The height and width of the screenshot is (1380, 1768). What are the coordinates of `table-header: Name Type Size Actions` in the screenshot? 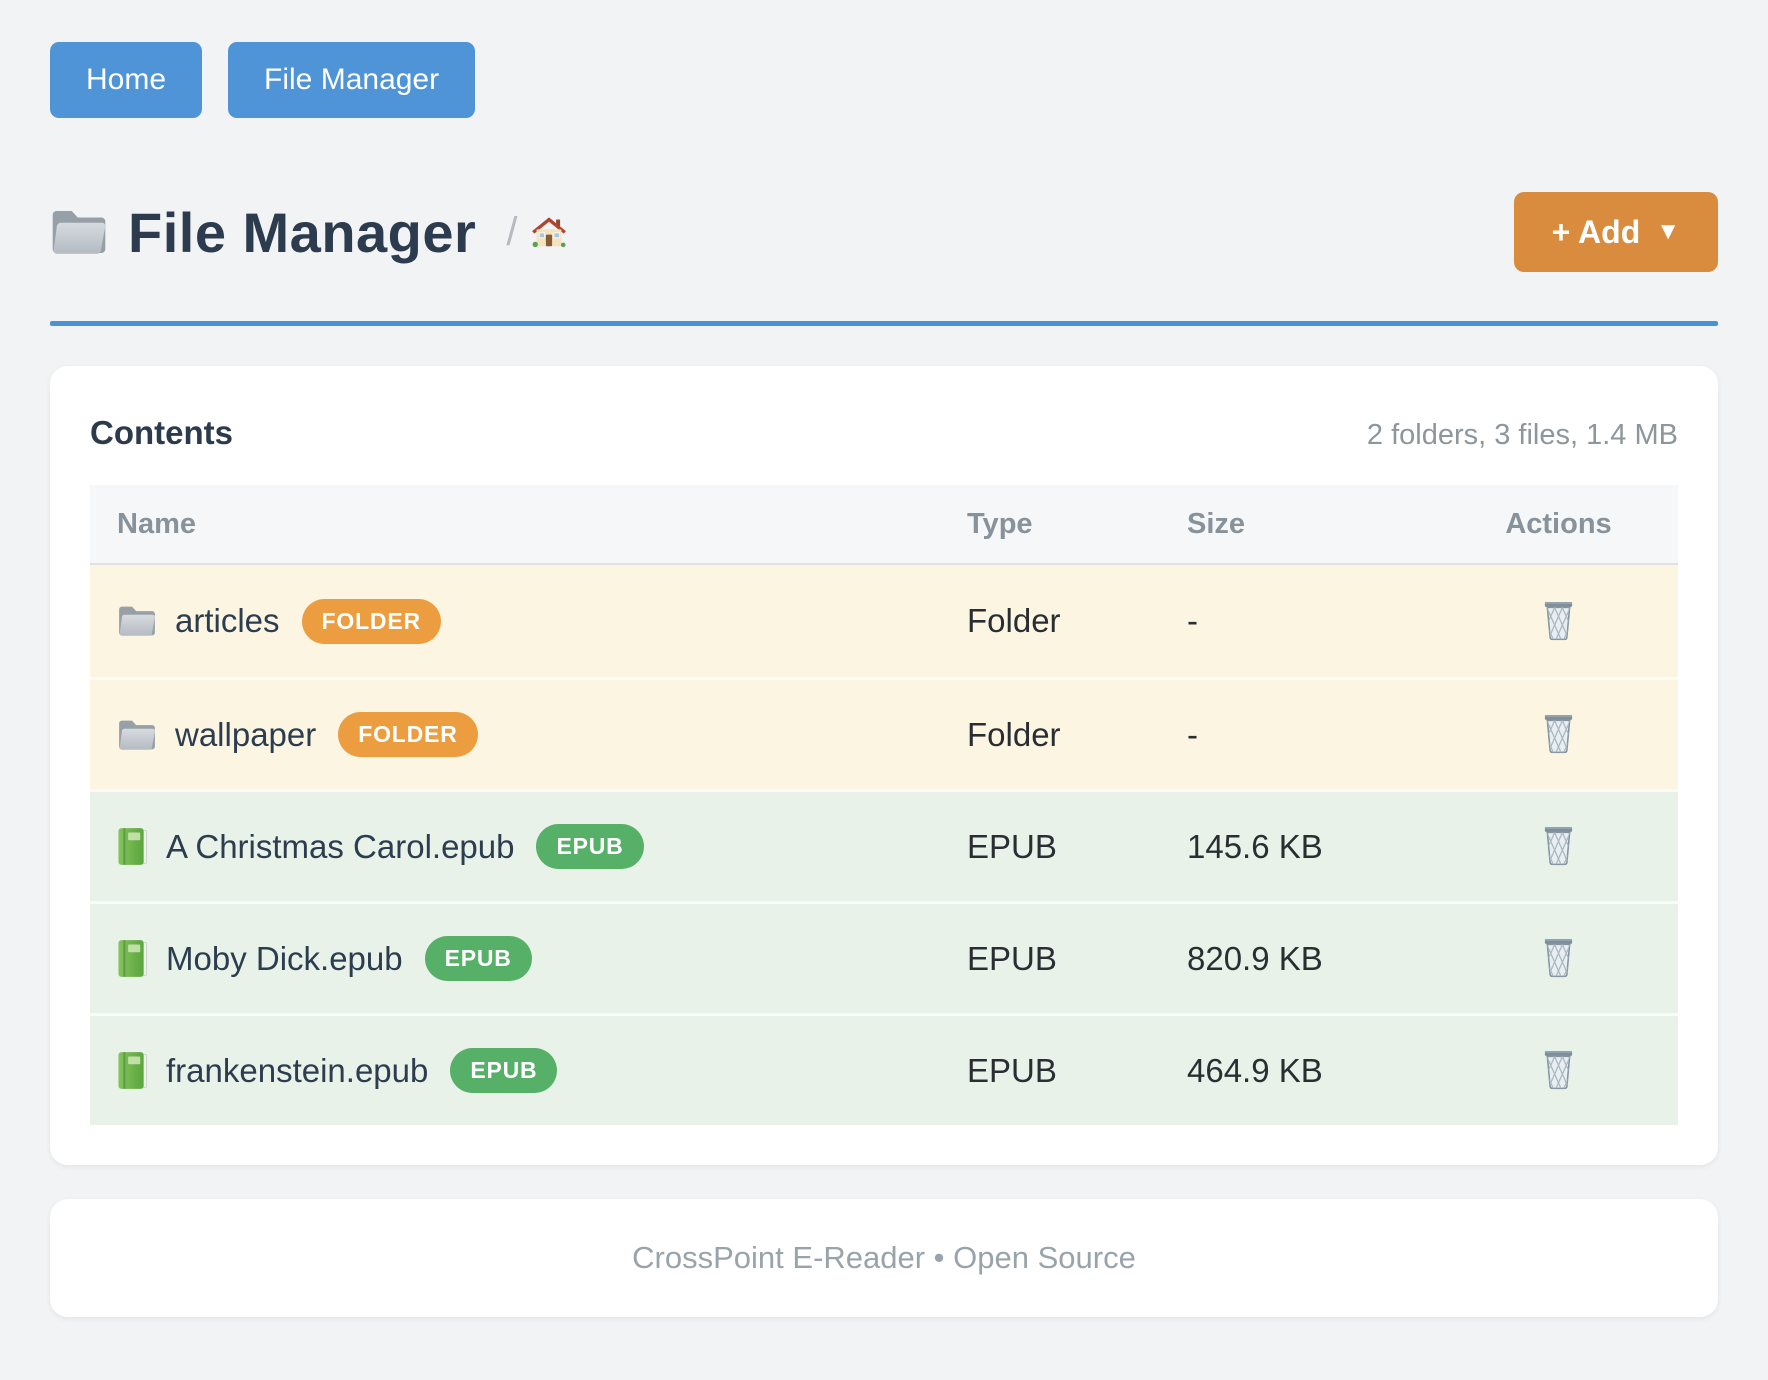 It's located at (884, 525).